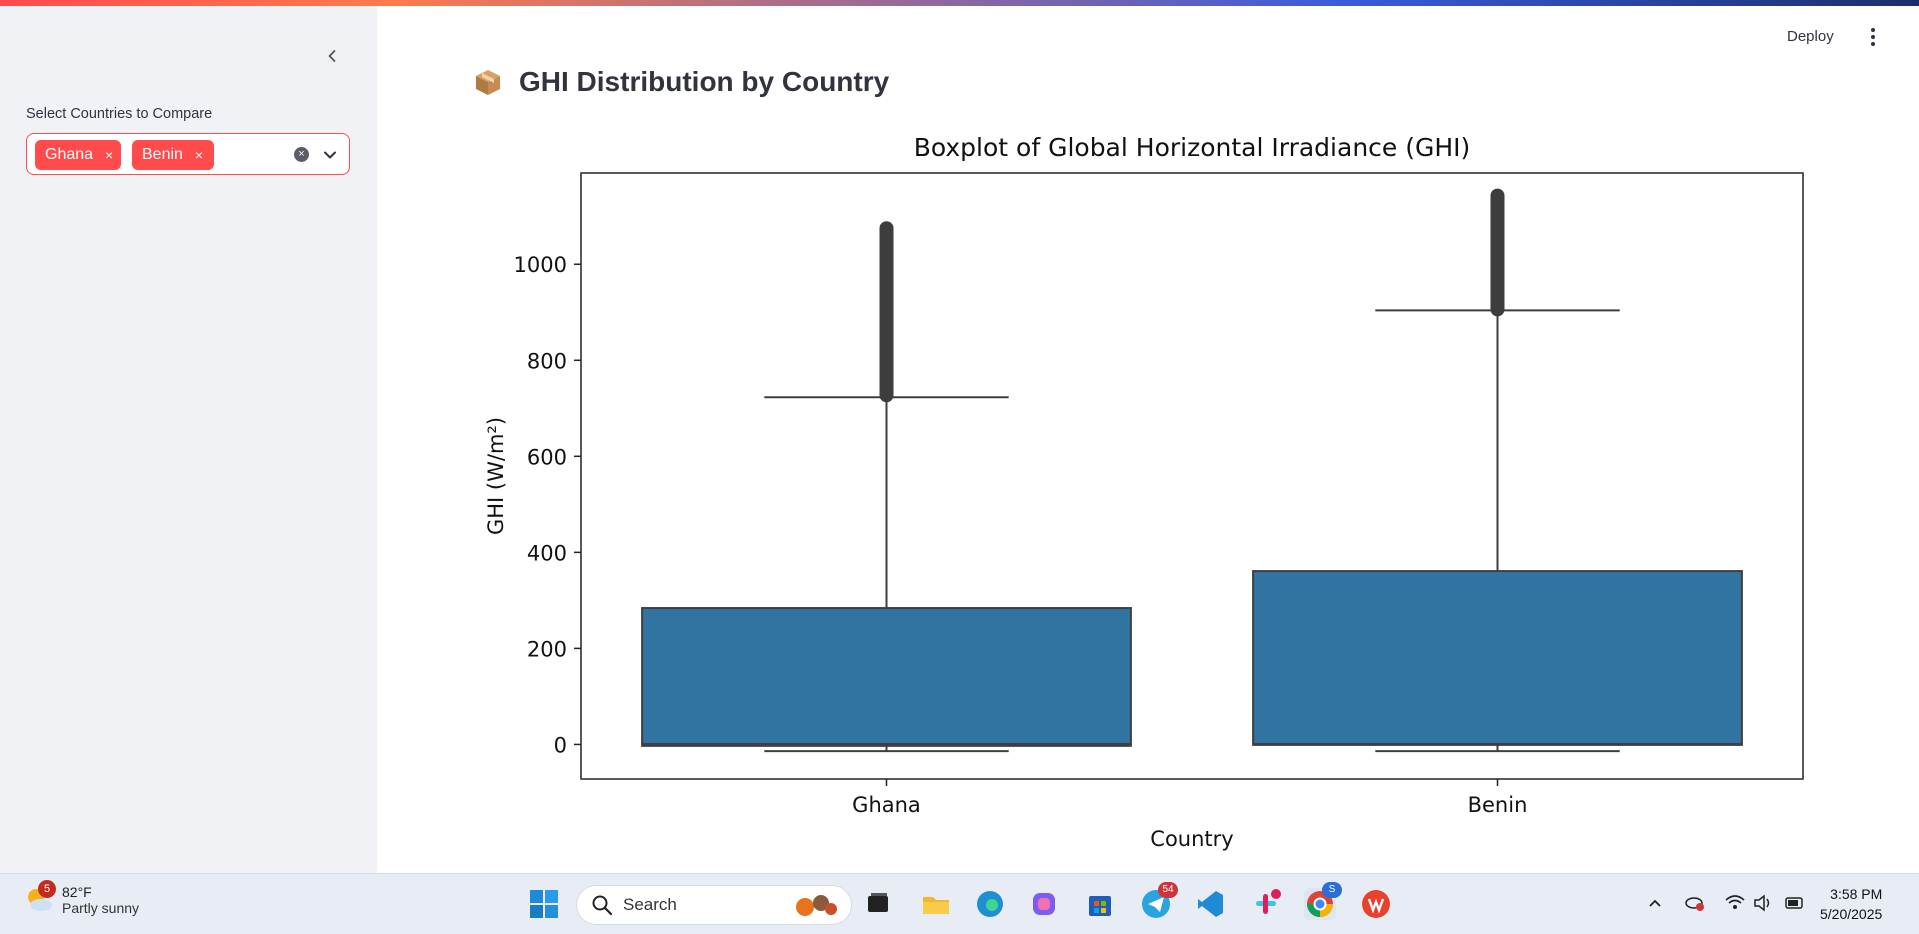 The height and width of the screenshot is (934, 1919). I want to click on wps-office-icon, so click(1376, 904).